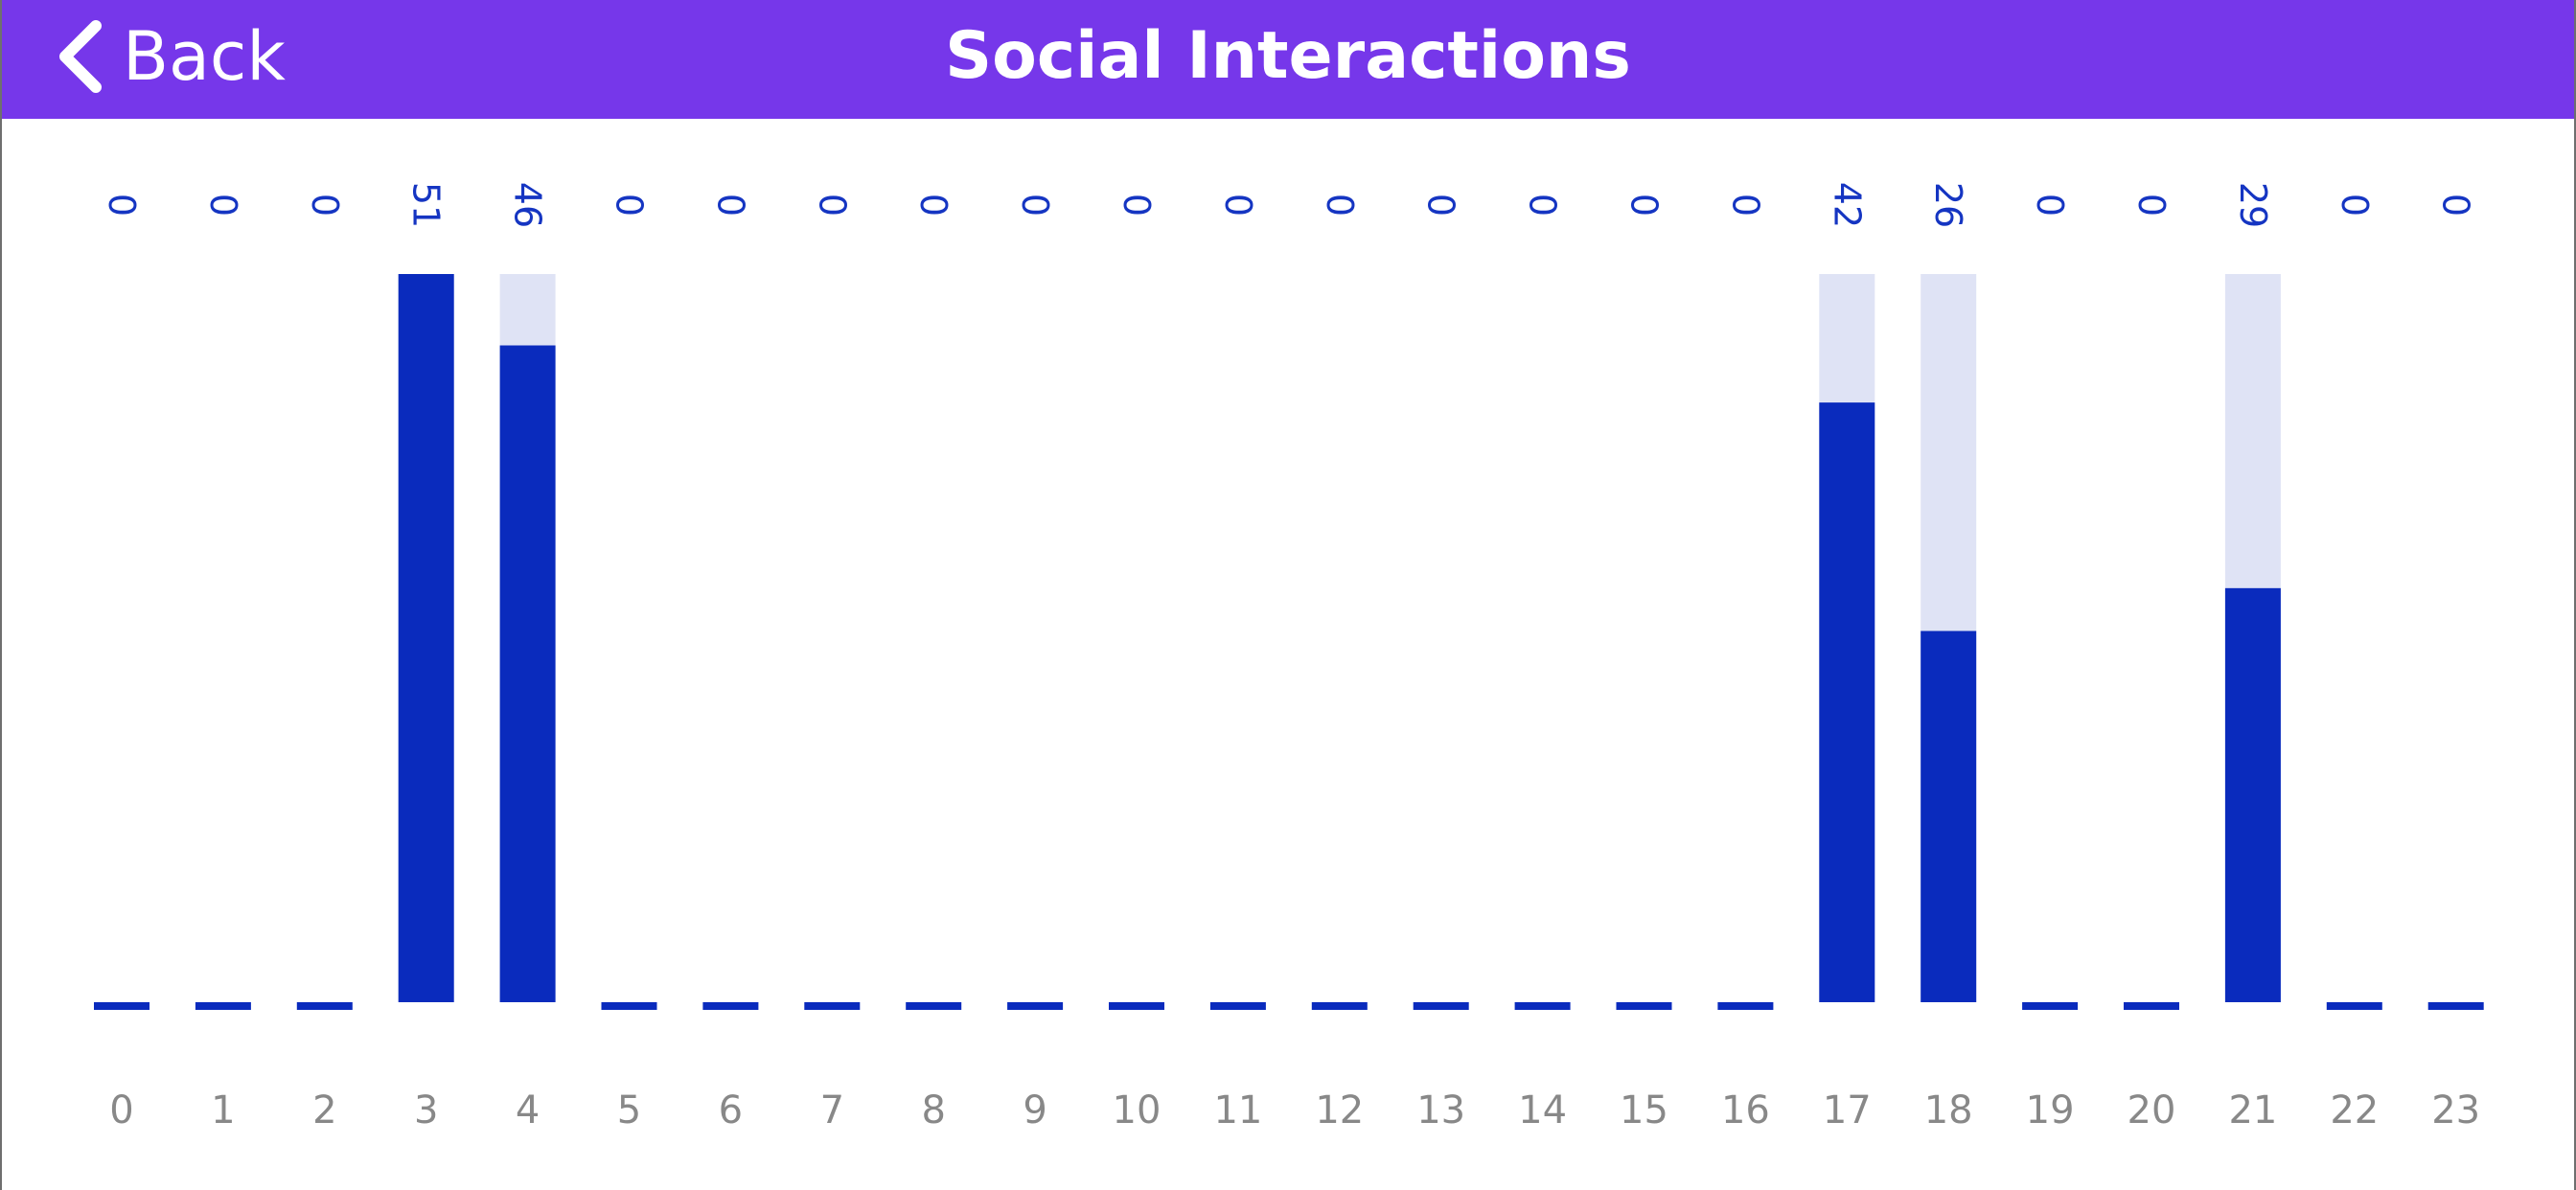 This screenshot has width=2576, height=1190. Describe the element at coordinates (325, 206) in the screenshot. I see `value-label-2: 0` at that location.